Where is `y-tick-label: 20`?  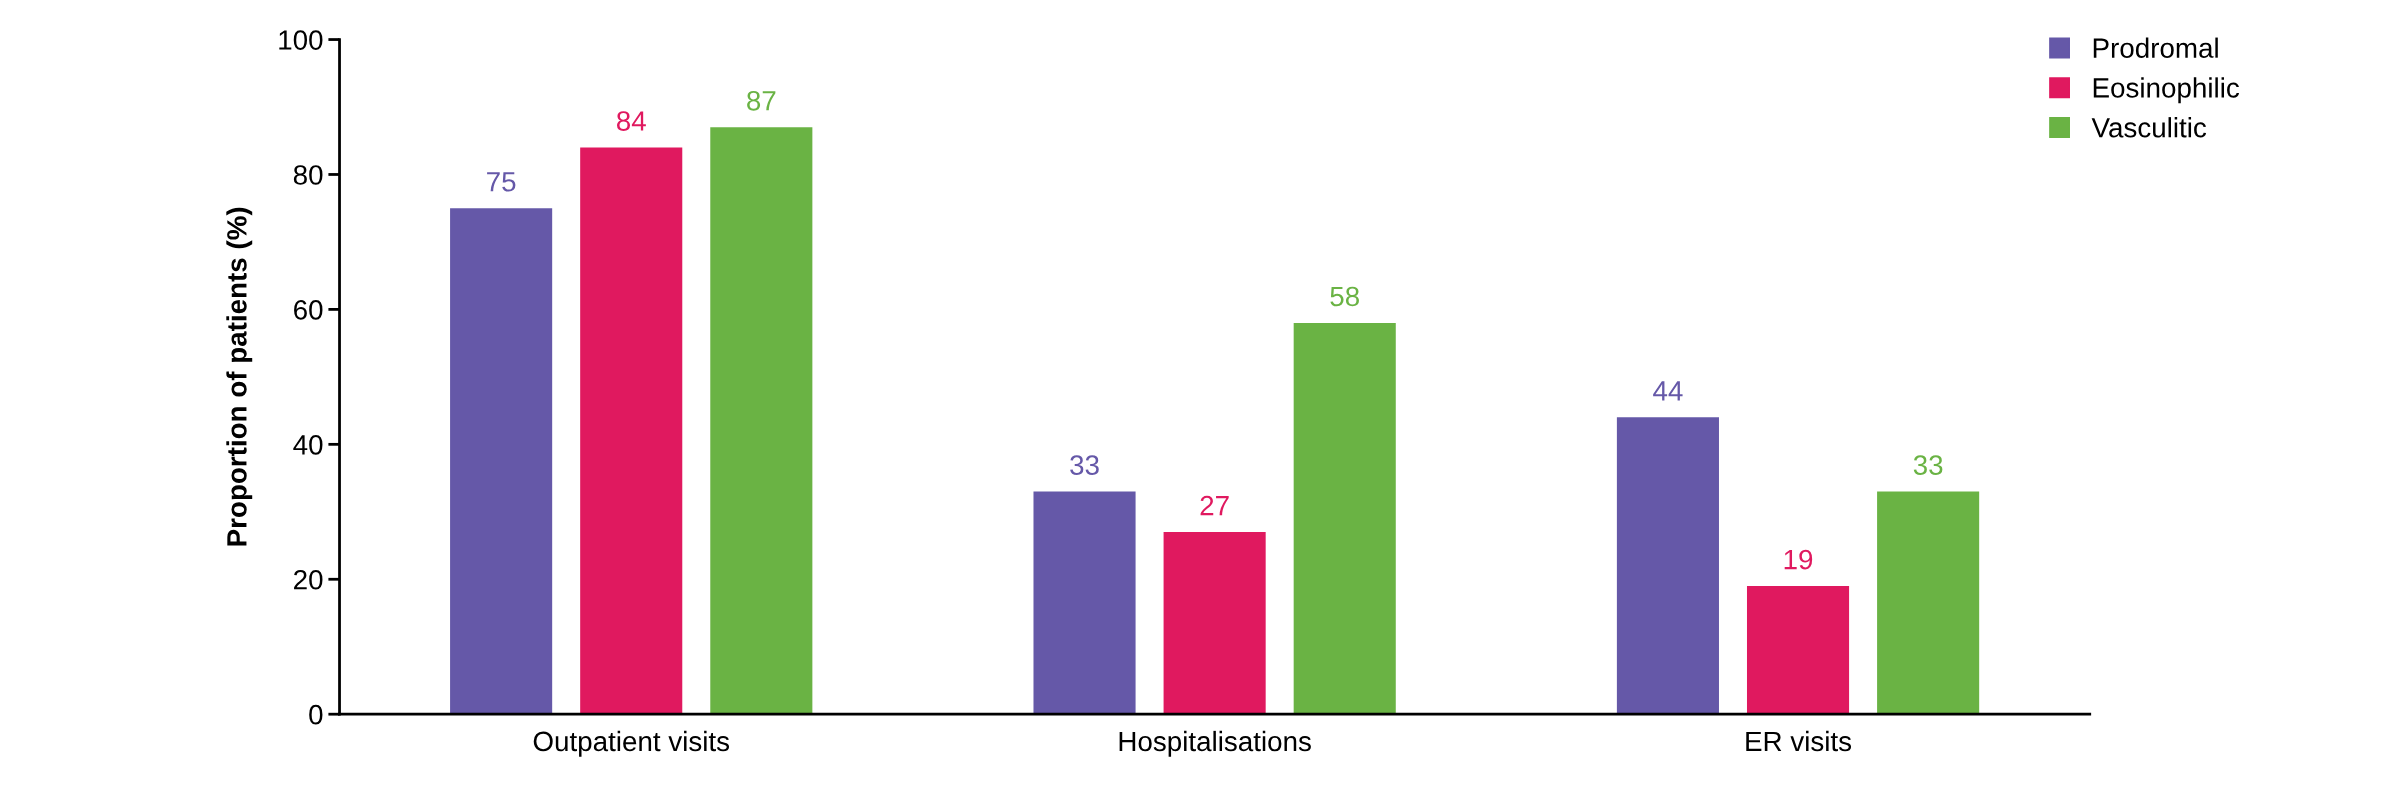 y-tick-label: 20 is located at coordinates (308, 579).